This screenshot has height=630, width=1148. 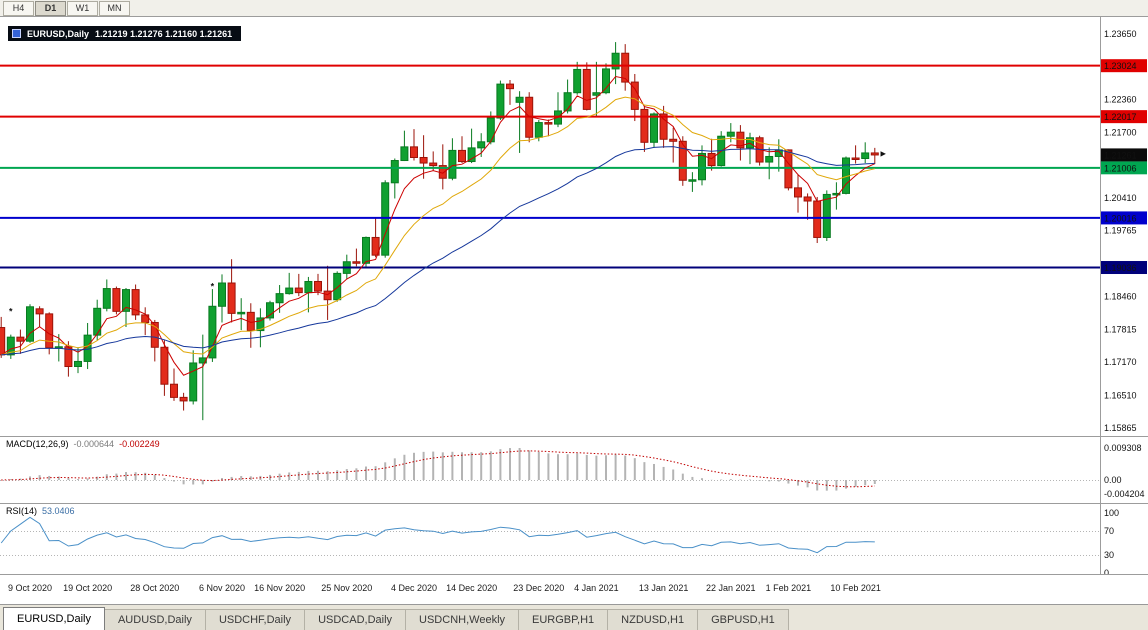 I want to click on period-button-w1: W1, so click(x=82, y=8).